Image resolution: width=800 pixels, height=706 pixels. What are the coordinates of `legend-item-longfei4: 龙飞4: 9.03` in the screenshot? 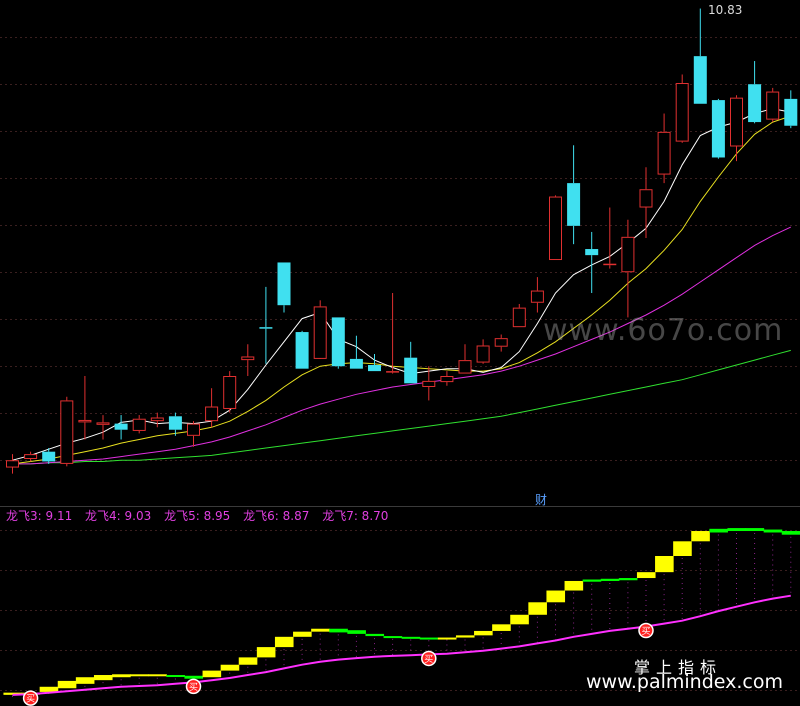 It's located at (118, 516).